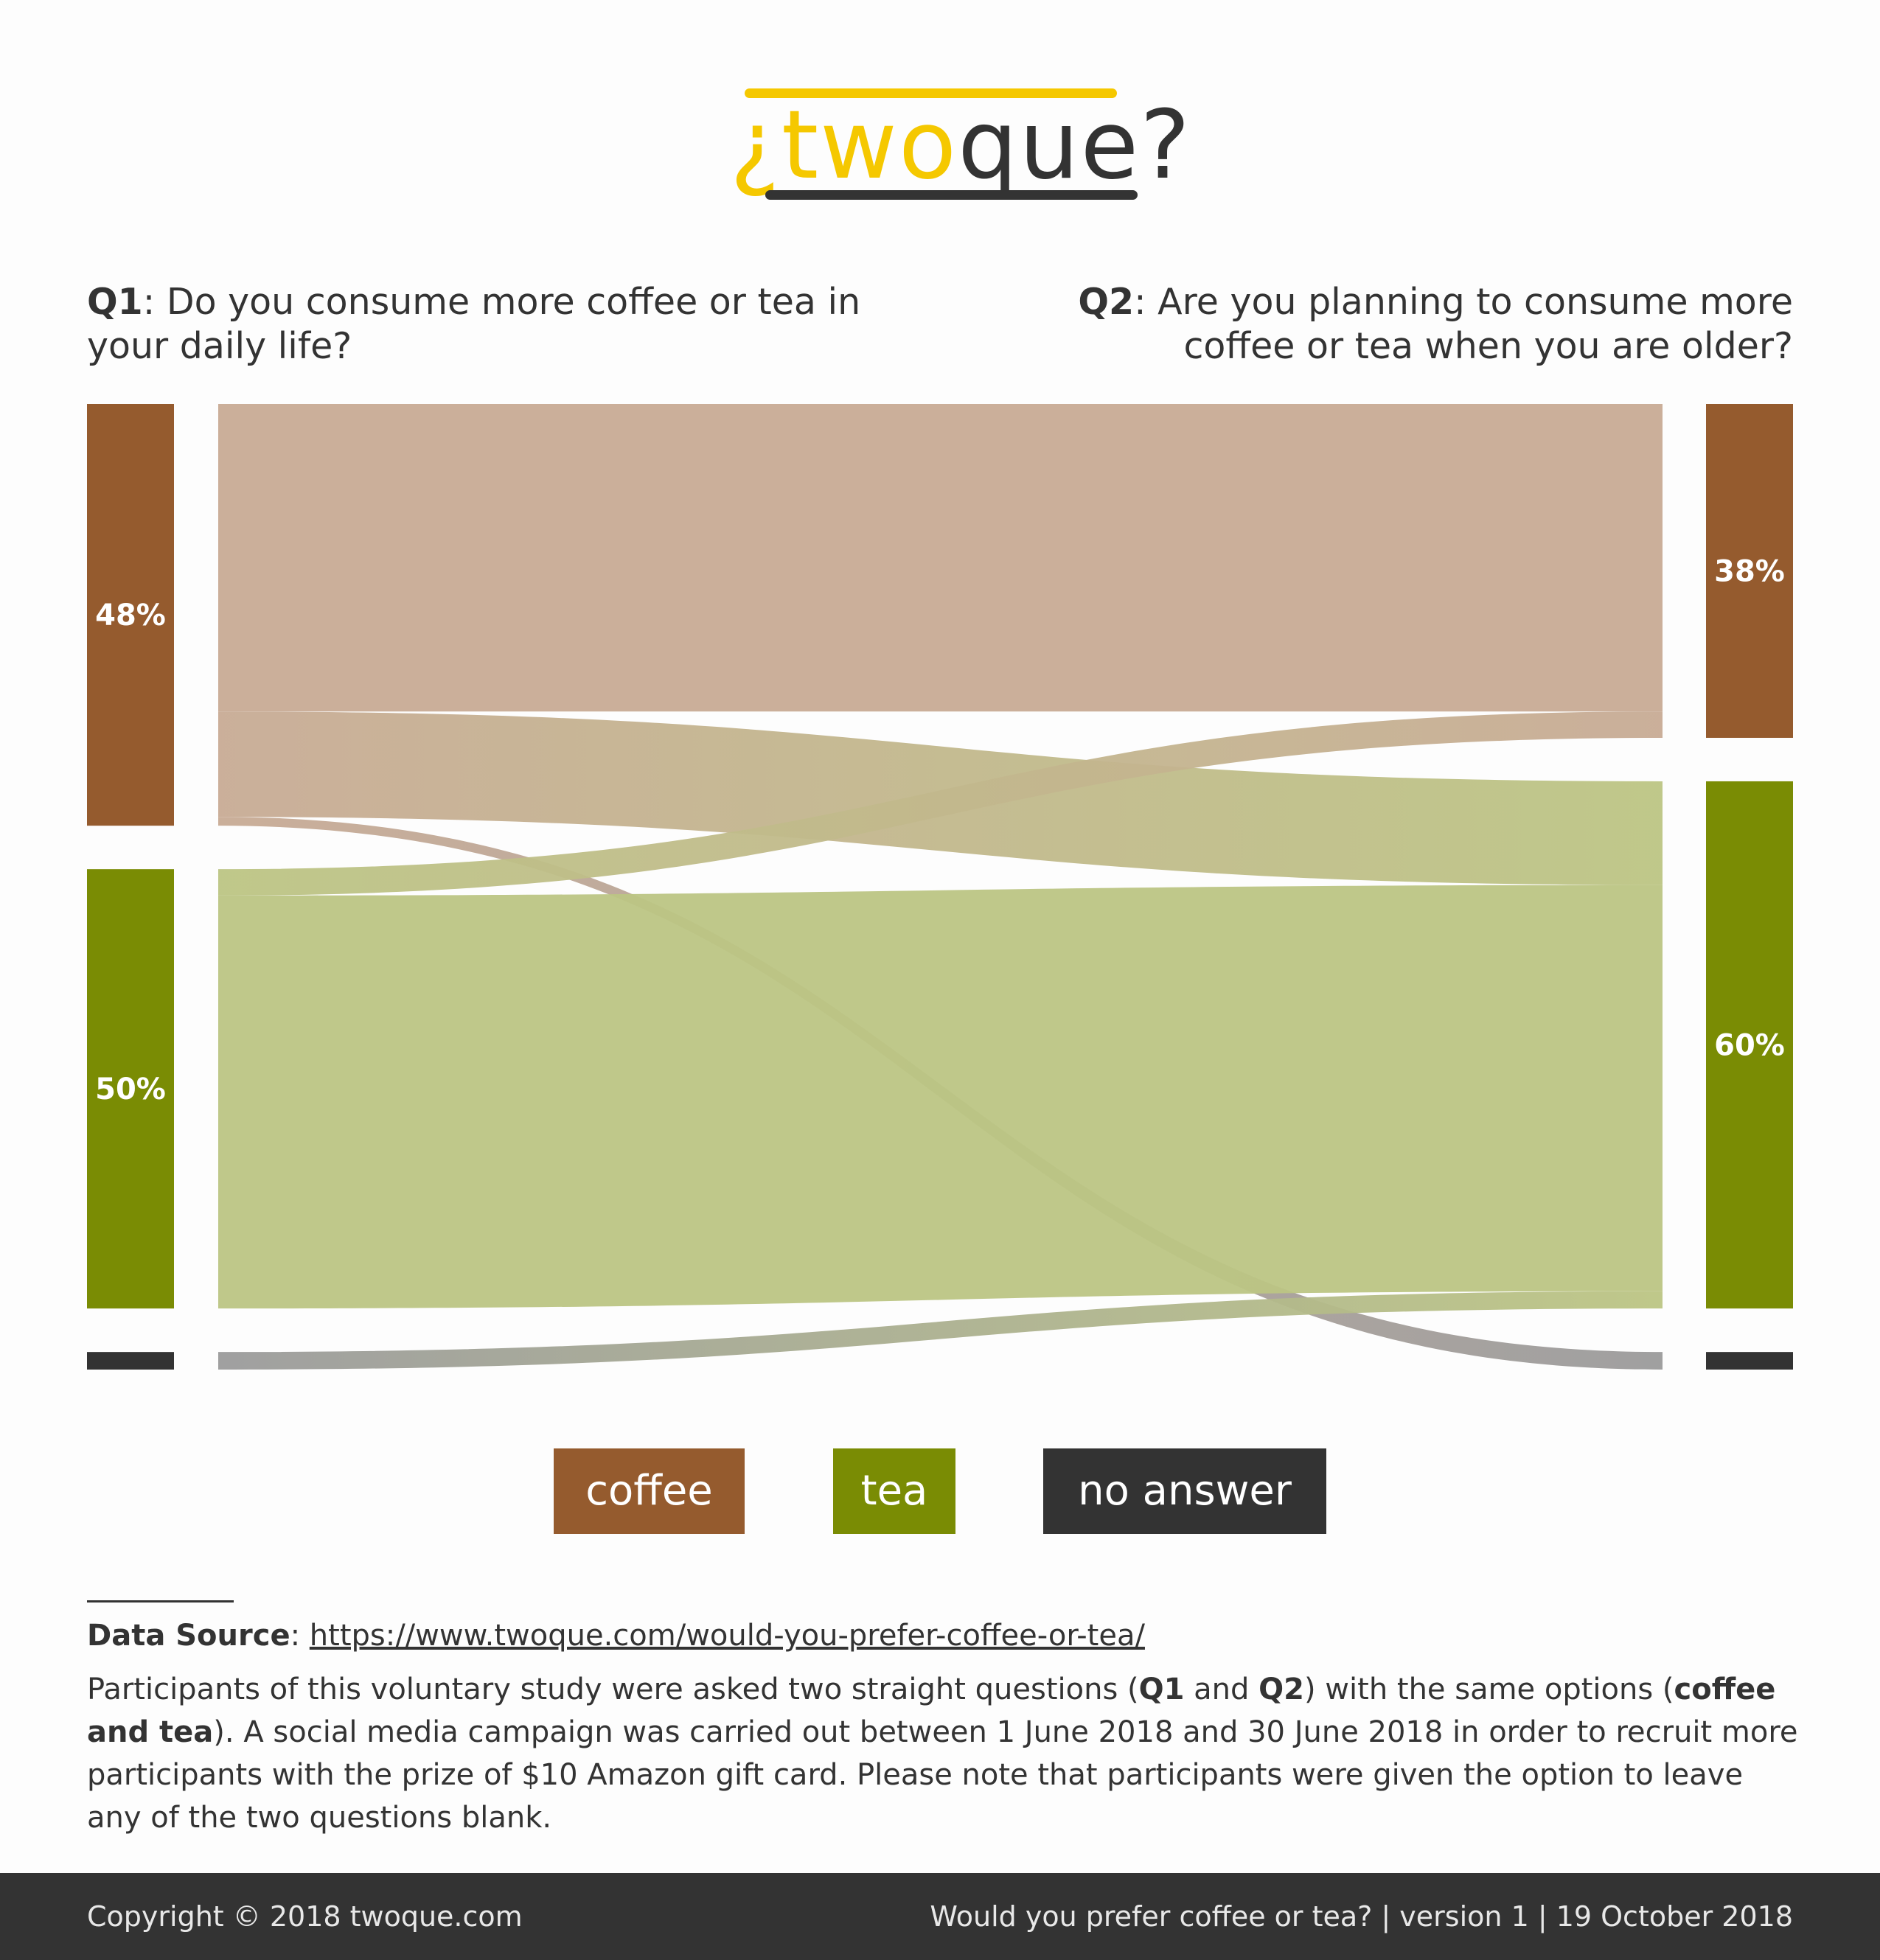 Image resolution: width=1880 pixels, height=1960 pixels. Describe the element at coordinates (931, 93) in the screenshot. I see `logo-top-bar` at that location.